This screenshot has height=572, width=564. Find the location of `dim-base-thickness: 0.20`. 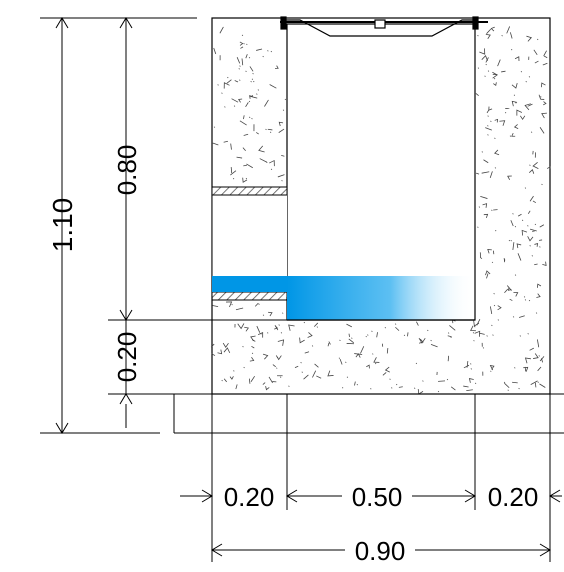

dim-base-thickness: 0.20 is located at coordinates (127, 357).